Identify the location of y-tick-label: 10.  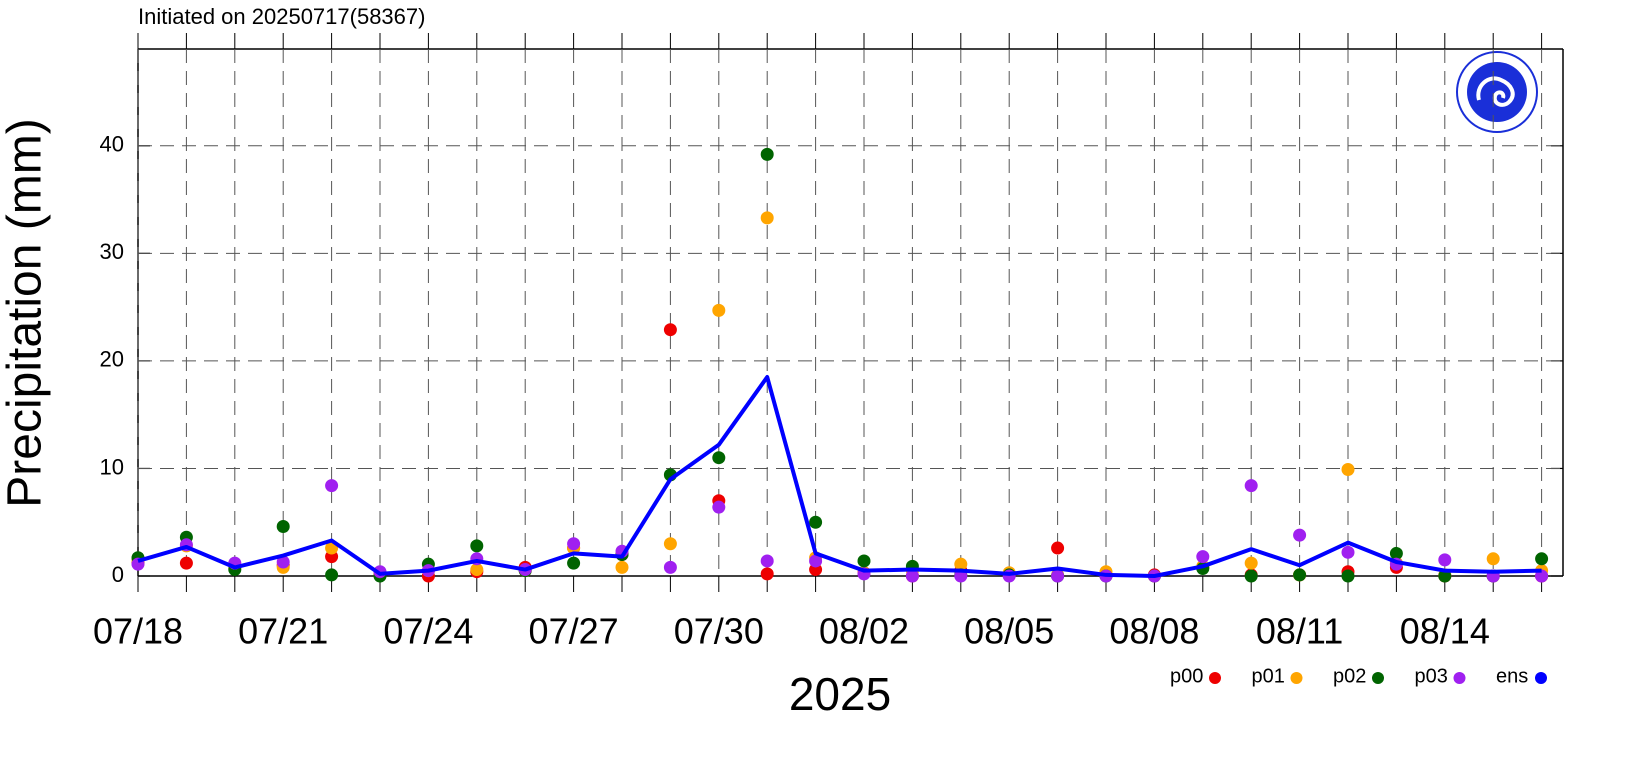
(112, 466).